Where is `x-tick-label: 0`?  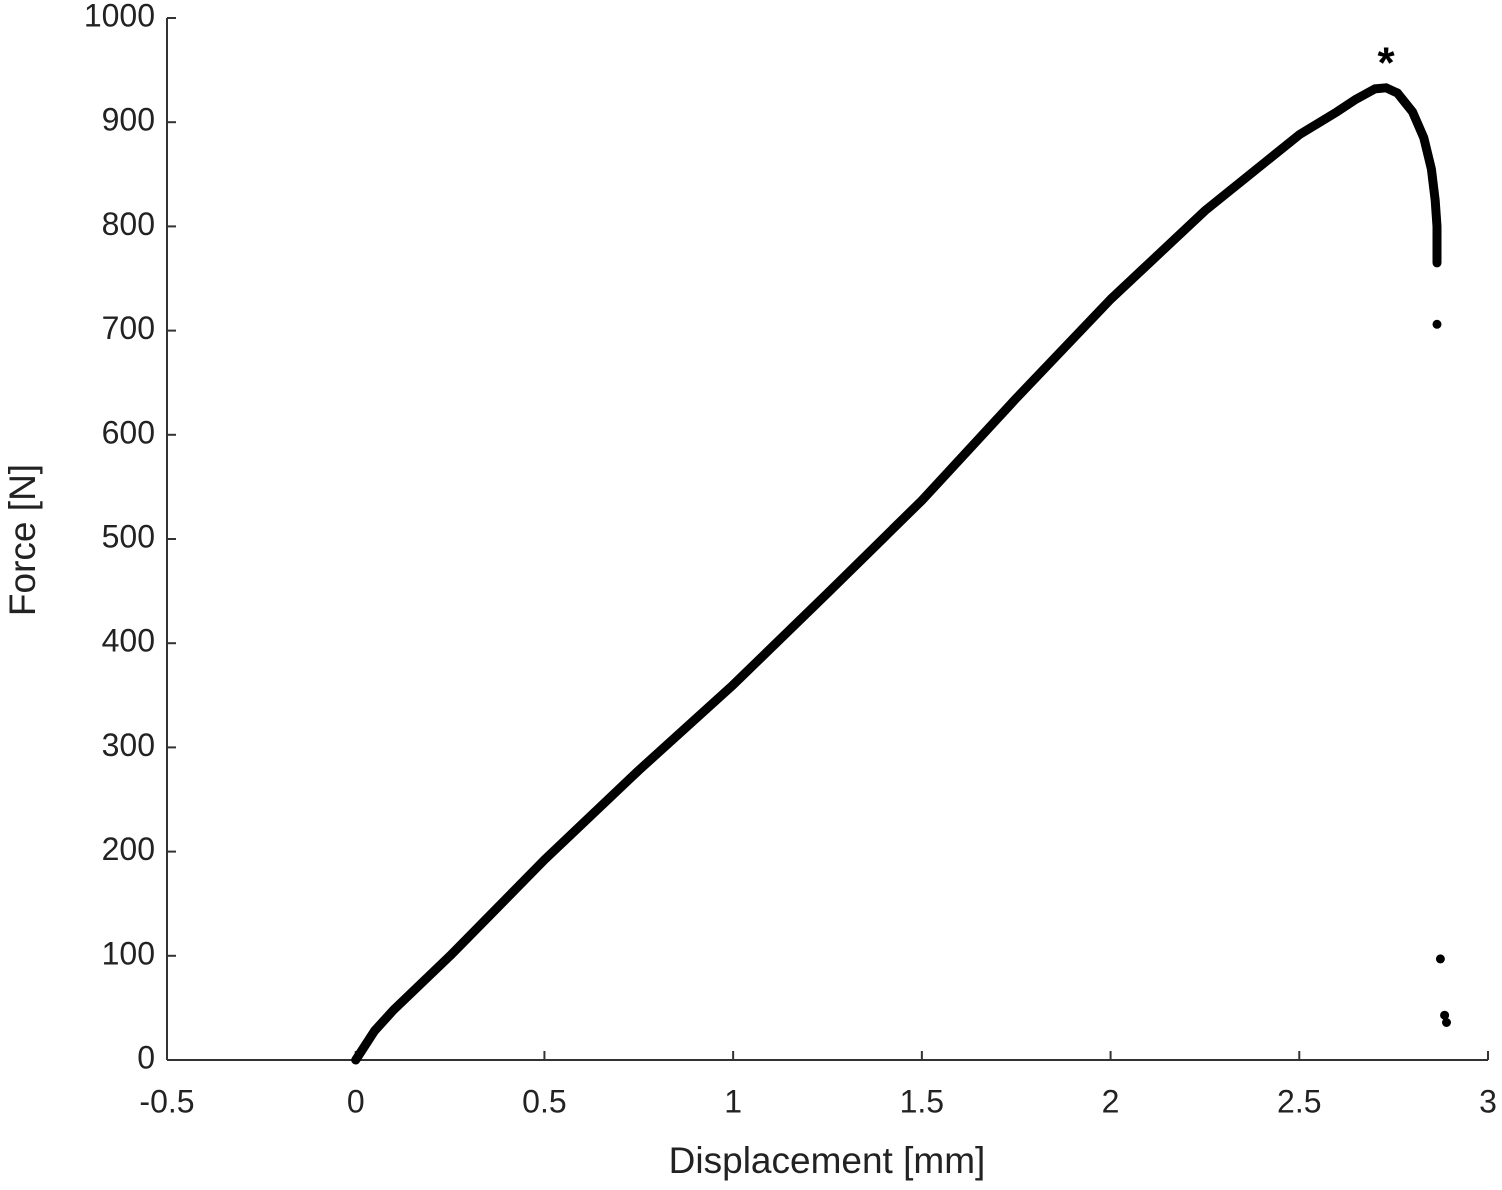
x-tick-label: 0 is located at coordinates (356, 1101).